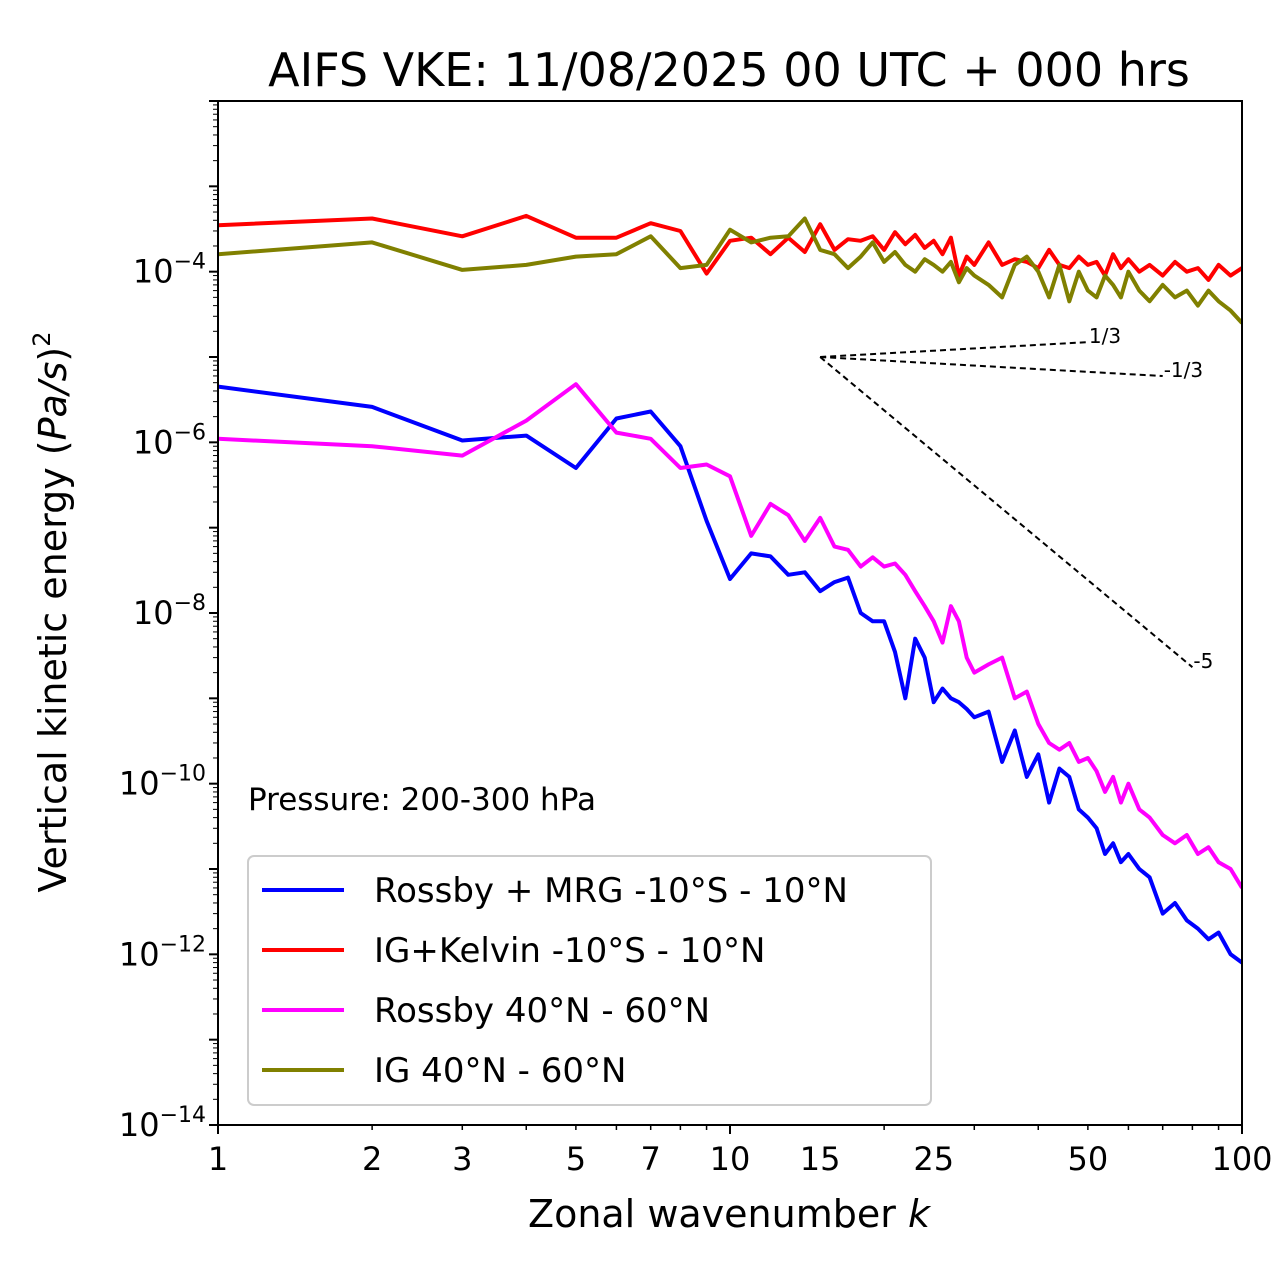 The width and height of the screenshot is (1280, 1288). I want to click on x-axis-label: Zonal wavenumber k, so click(730, 1214).